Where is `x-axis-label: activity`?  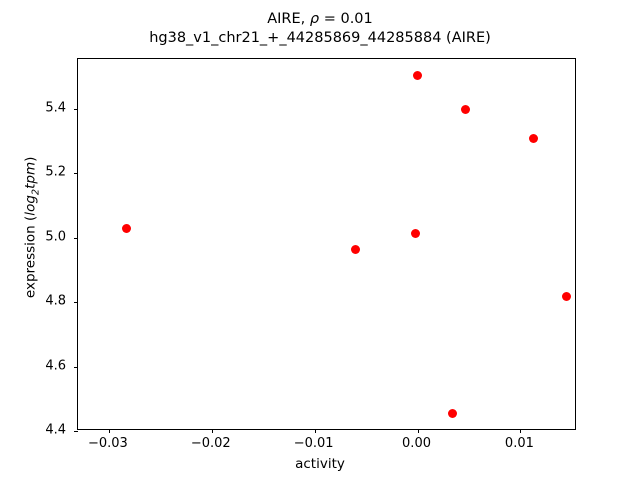
x-axis-label: activity is located at coordinates (320, 464).